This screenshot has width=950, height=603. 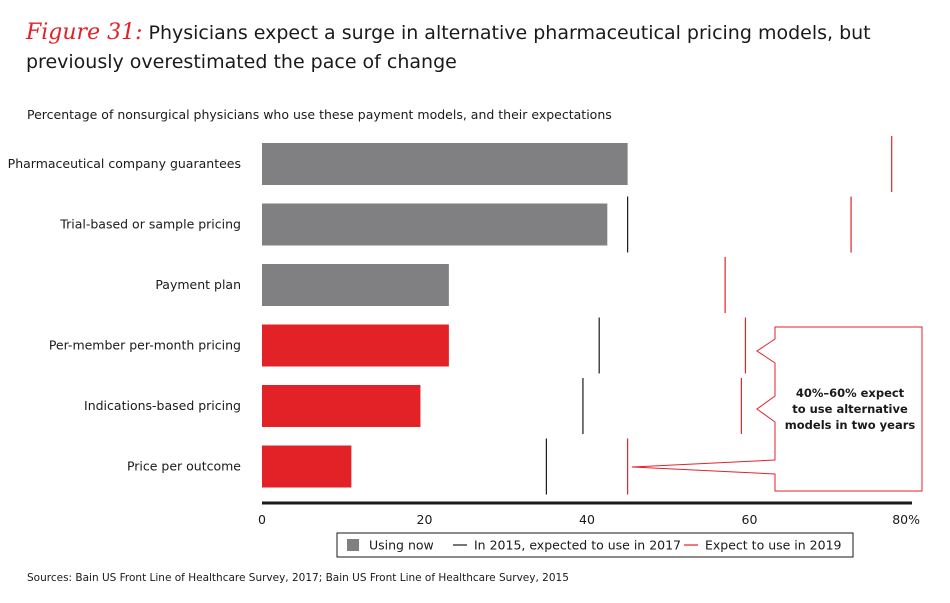 I want to click on x-tick-label: 0, so click(x=262, y=519).